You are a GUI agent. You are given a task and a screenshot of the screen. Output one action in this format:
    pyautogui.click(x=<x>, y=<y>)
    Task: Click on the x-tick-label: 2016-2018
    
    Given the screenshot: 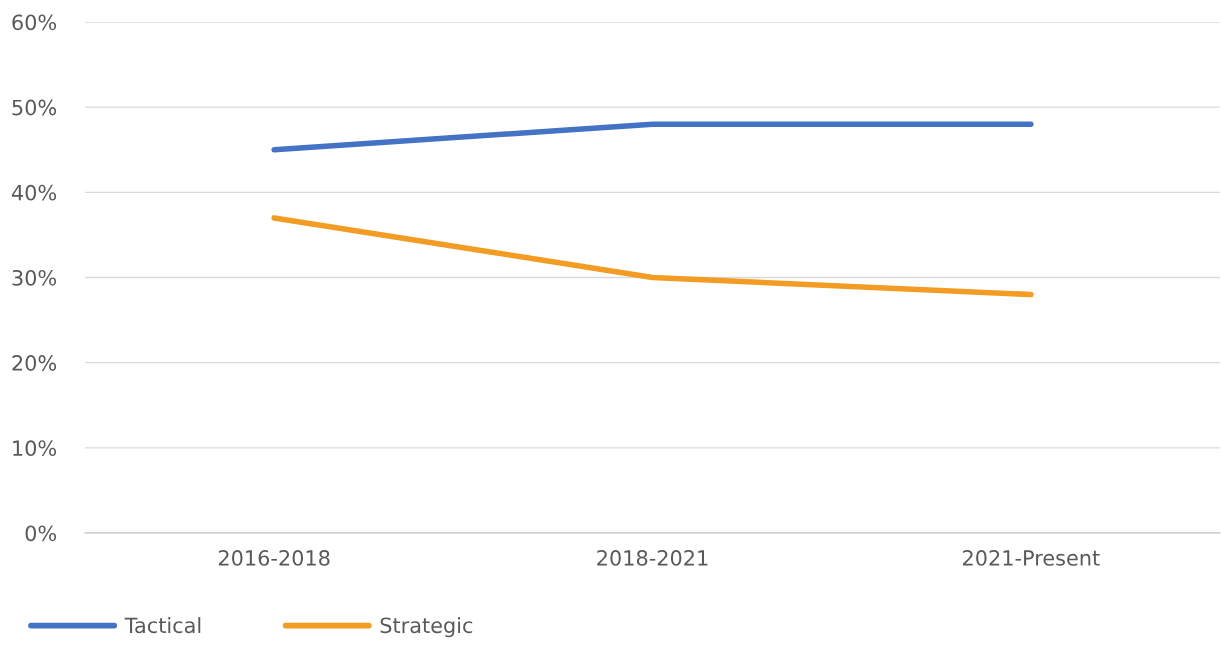 What is the action you would take?
    pyautogui.click(x=274, y=558)
    